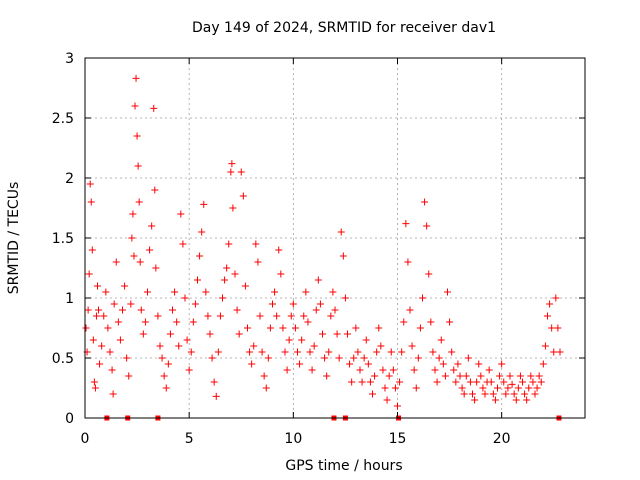 This screenshot has height=480, width=640. I want to click on x-tick-label: 0, so click(85, 439).